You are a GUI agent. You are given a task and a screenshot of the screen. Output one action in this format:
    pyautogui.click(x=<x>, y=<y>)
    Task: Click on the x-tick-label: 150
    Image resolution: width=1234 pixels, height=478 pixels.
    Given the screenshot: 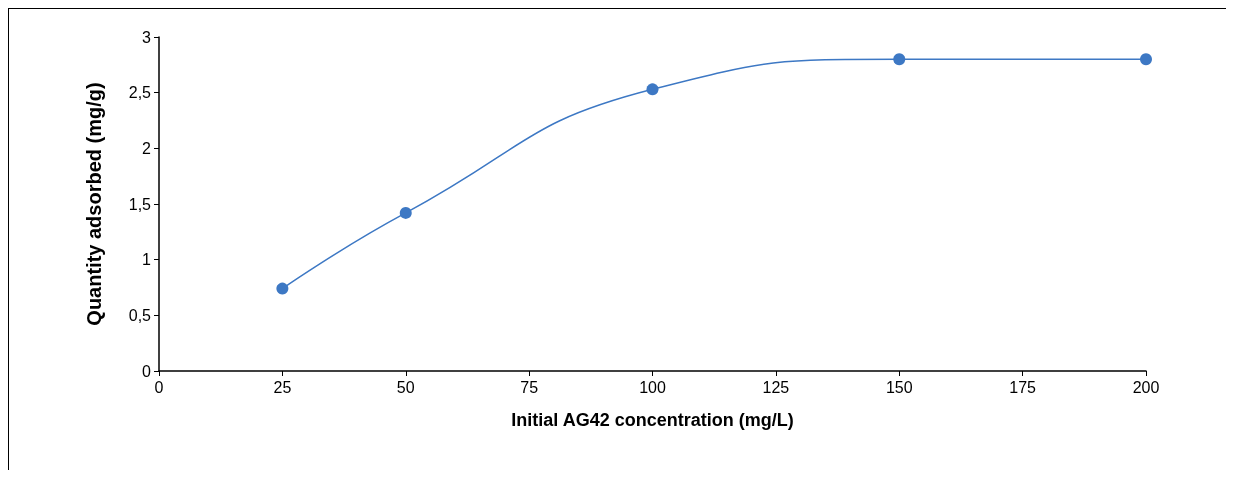 What is the action you would take?
    pyautogui.click(x=899, y=387)
    